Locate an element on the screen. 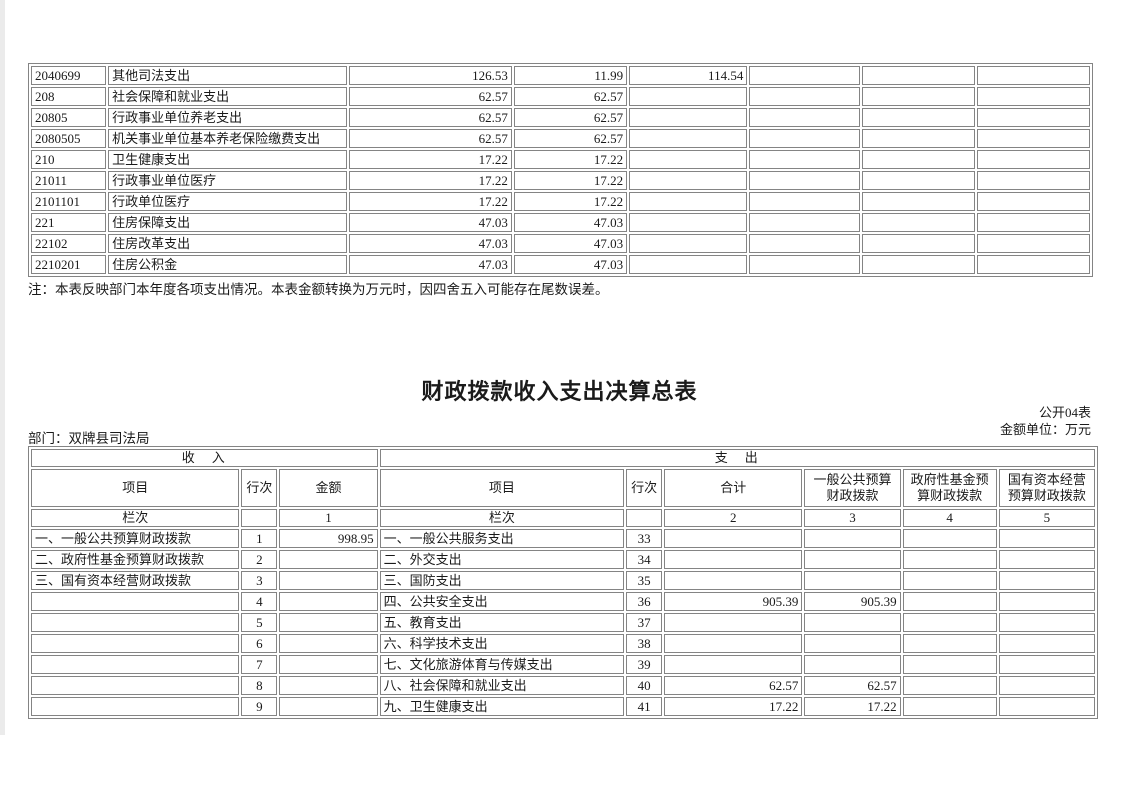  income-item-cell: 二、政府性基金预算财政拨款 is located at coordinates (135, 559).